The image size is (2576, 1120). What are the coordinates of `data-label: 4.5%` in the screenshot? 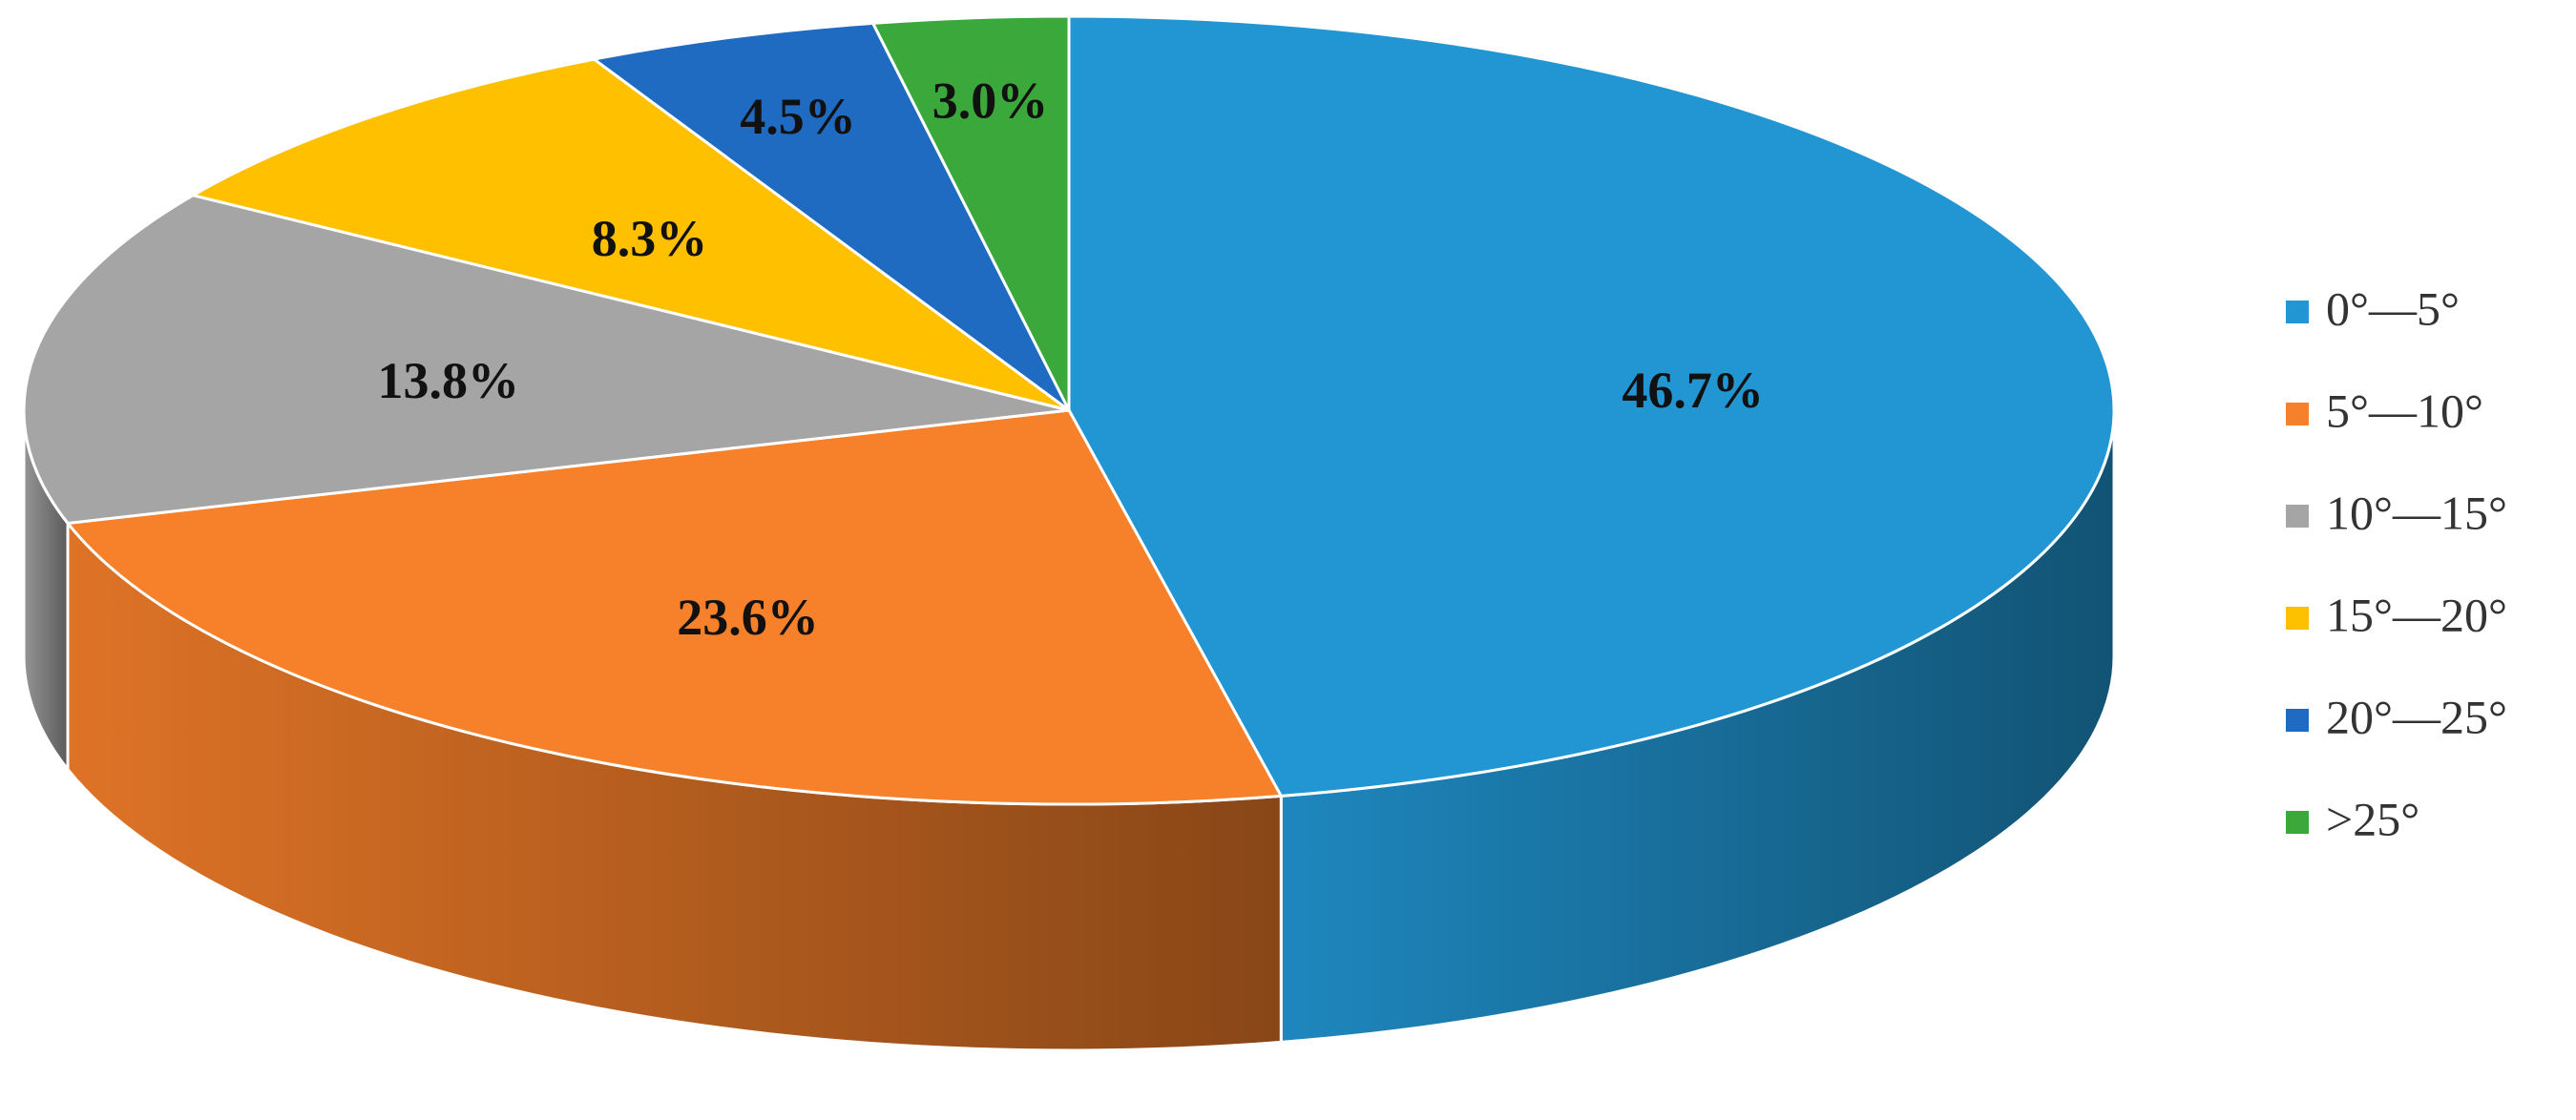 It's located at (798, 116).